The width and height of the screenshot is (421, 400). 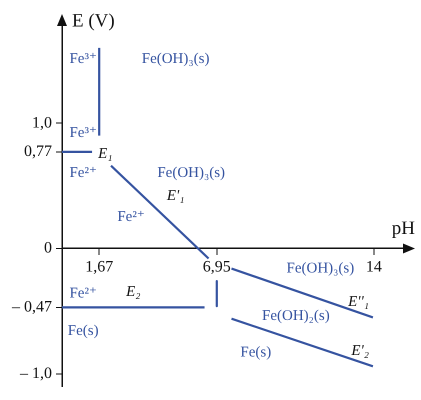 I want to click on series-label: E''₁, so click(x=358, y=302).